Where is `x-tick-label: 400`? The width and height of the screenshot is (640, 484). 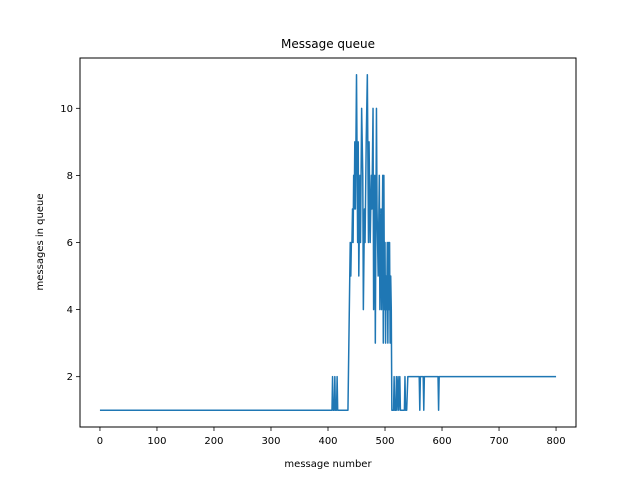 x-tick-label: 400 is located at coordinates (327, 441).